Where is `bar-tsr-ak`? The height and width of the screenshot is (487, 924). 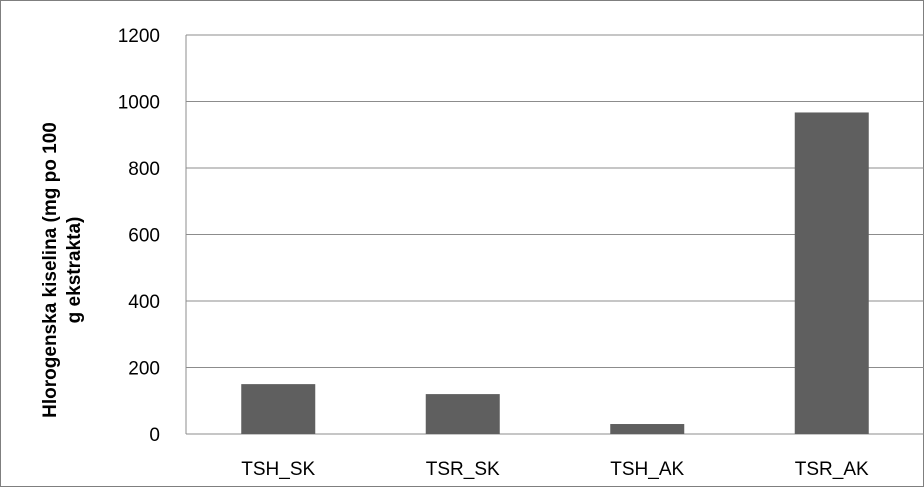
bar-tsr-ak is located at coordinates (832, 273).